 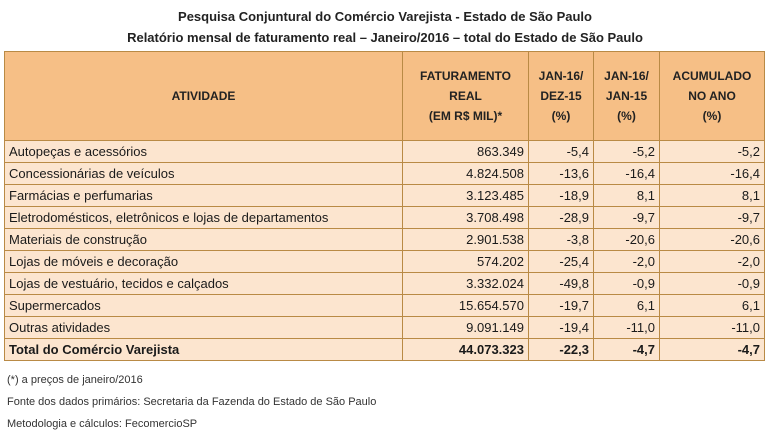 What do you see at coordinates (203, 239) in the screenshot?
I see `cell-activity: Materiais de construção` at bounding box center [203, 239].